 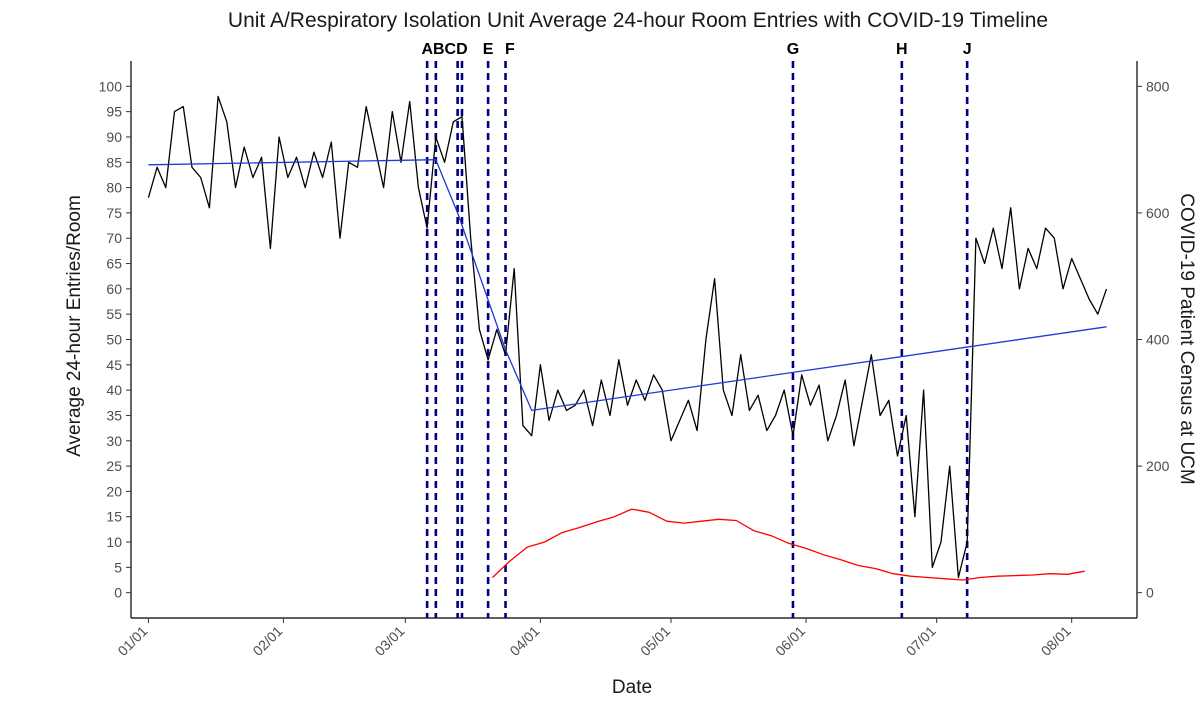 What do you see at coordinates (114, 188) in the screenshot?
I see `y-tick-label: 80` at bounding box center [114, 188].